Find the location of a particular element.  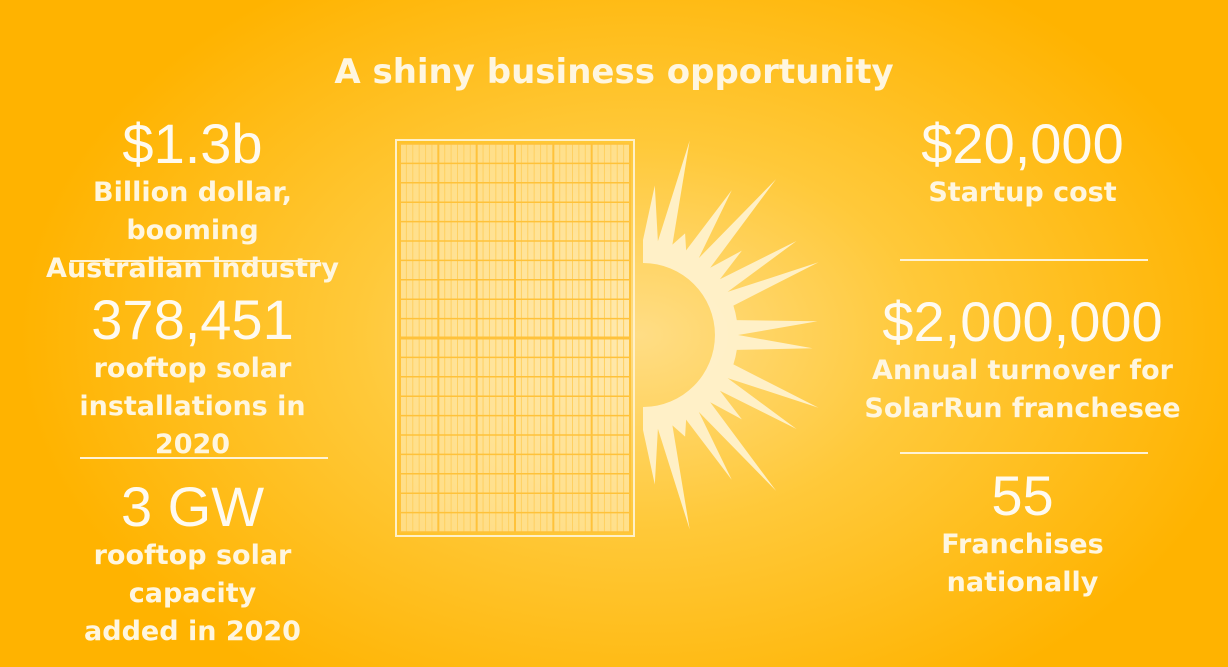

solar-panel-icon is located at coordinates (515, 338).